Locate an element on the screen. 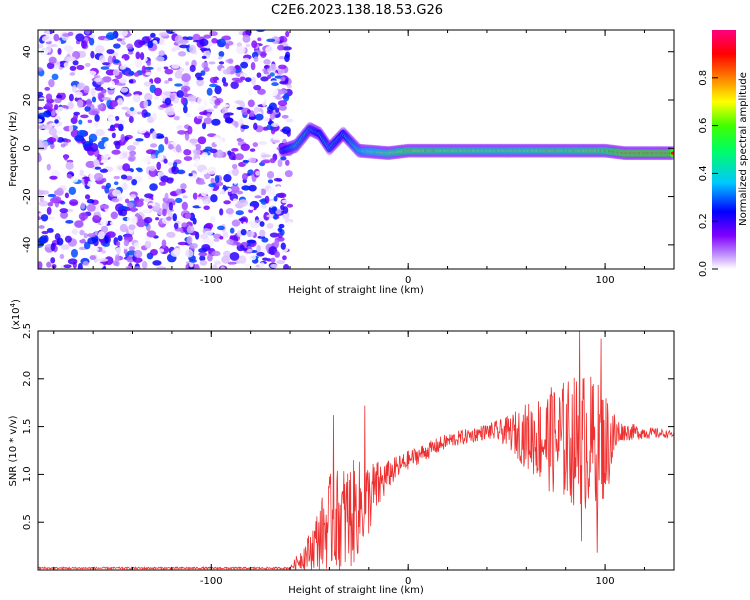 This screenshot has width=750, height=600. snr-ylabel: SNR (10 * v/v) is located at coordinates (13, 450).